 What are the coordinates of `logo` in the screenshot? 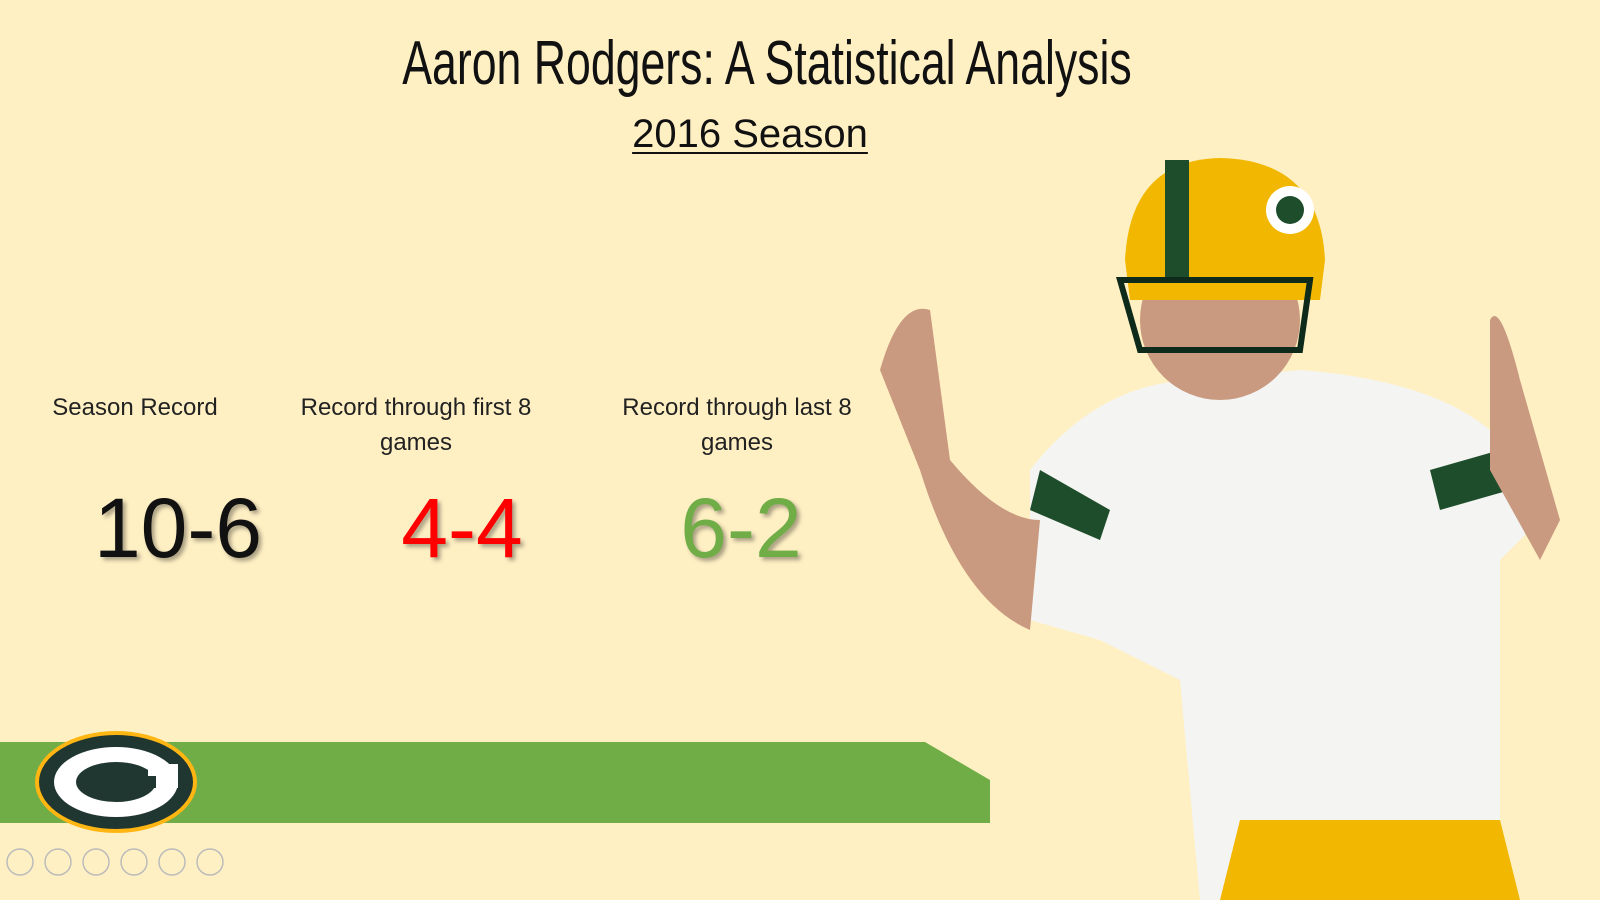 It's located at (116, 782).